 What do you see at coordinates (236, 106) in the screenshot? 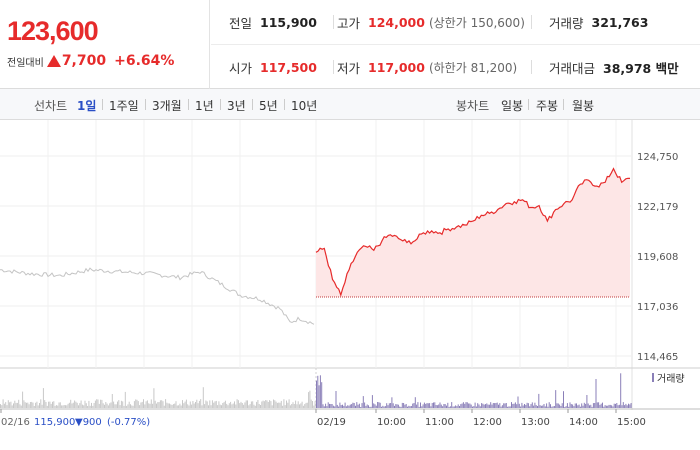
I see `period-3y: 3년` at bounding box center [236, 106].